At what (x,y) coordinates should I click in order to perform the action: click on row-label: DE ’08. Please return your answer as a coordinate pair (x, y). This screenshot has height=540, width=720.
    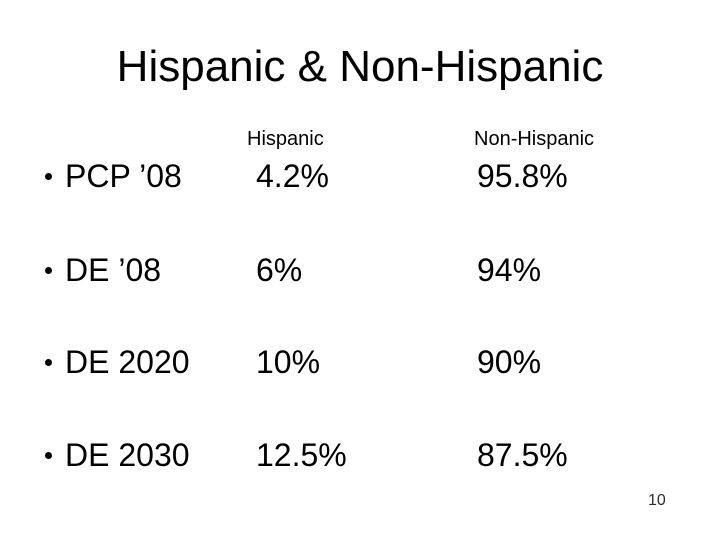
    Looking at the image, I should click on (113, 270).